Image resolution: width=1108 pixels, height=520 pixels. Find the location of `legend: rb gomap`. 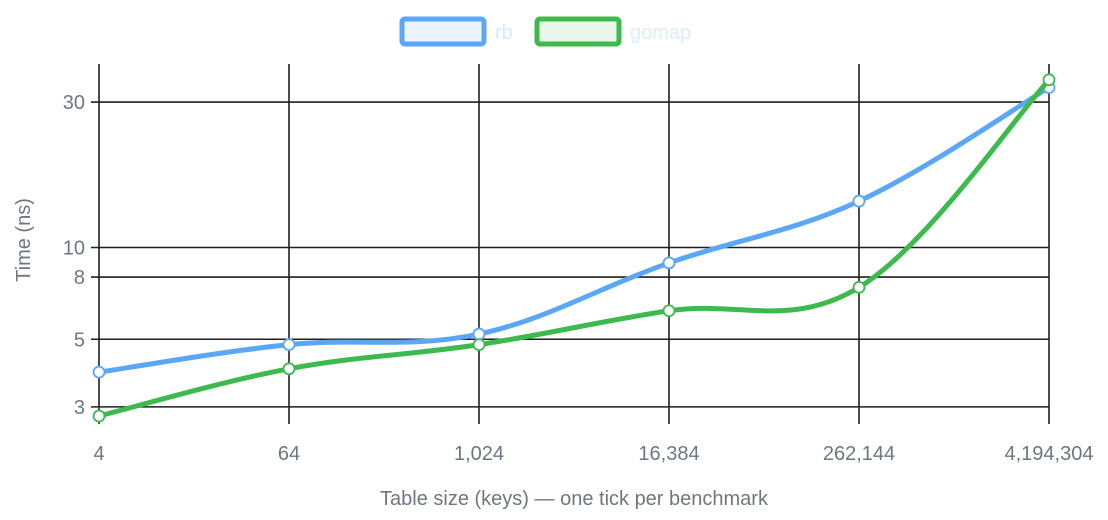

legend: rb gomap is located at coordinates (545, 31).